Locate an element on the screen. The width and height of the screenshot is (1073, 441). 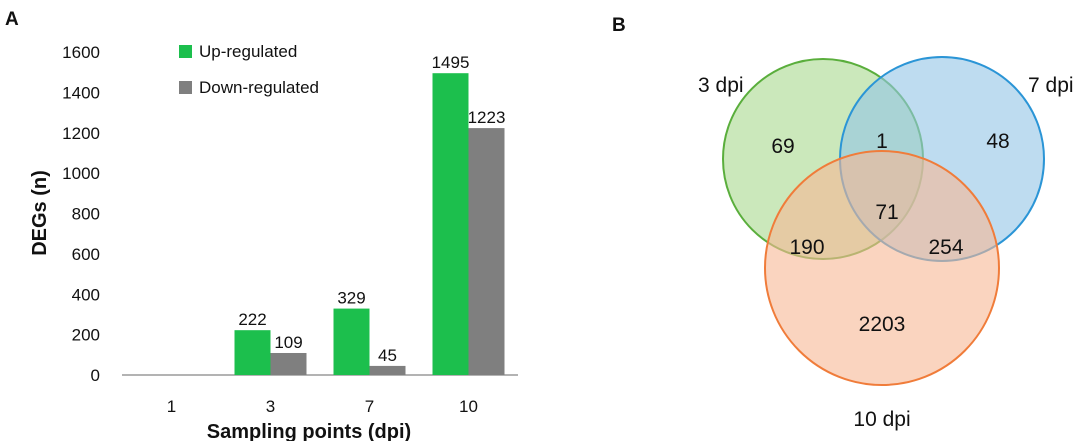
venn-set-label-7dpi: 7 dpi is located at coordinates (1050, 85).